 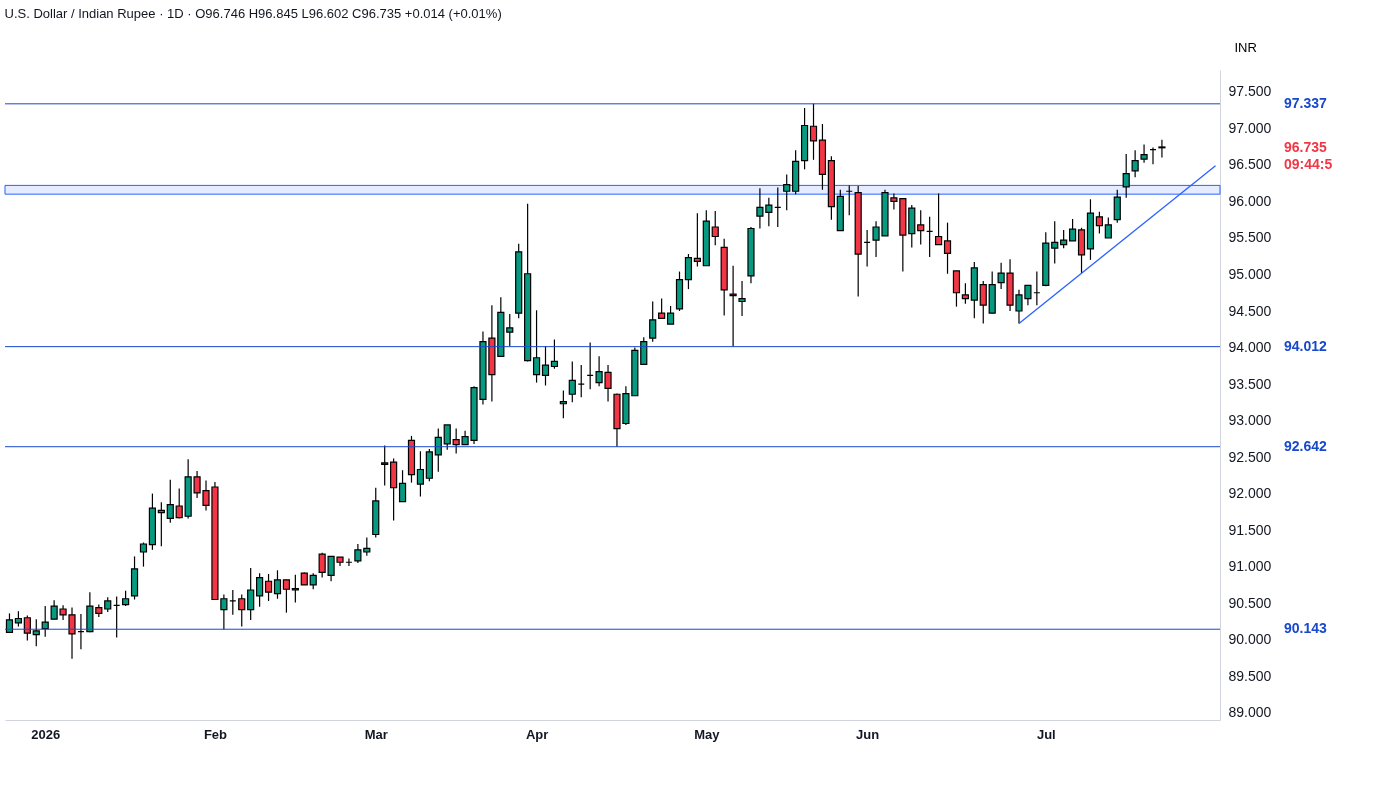 What do you see at coordinates (1250, 602) in the screenshot?
I see `y-tick-label: 90.500` at bounding box center [1250, 602].